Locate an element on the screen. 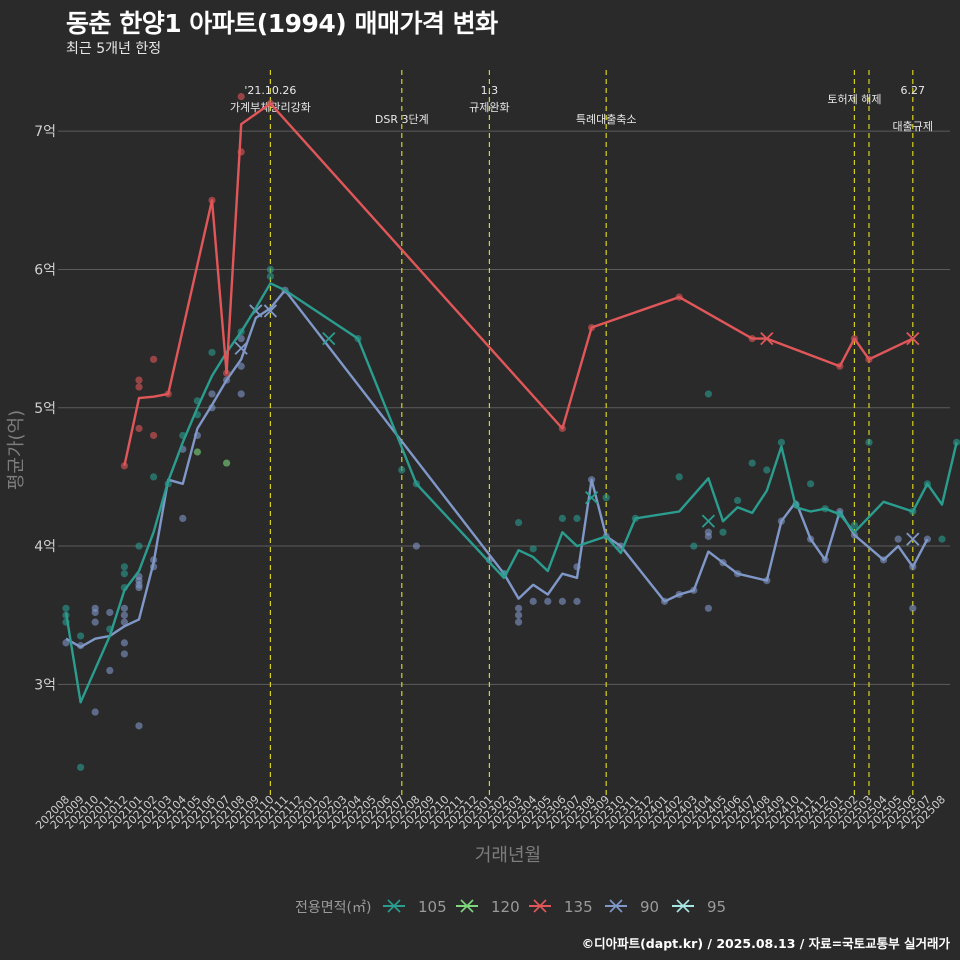 This screenshot has height=960, width=960. event-label: '21.10.26 is located at coordinates (270, 90).